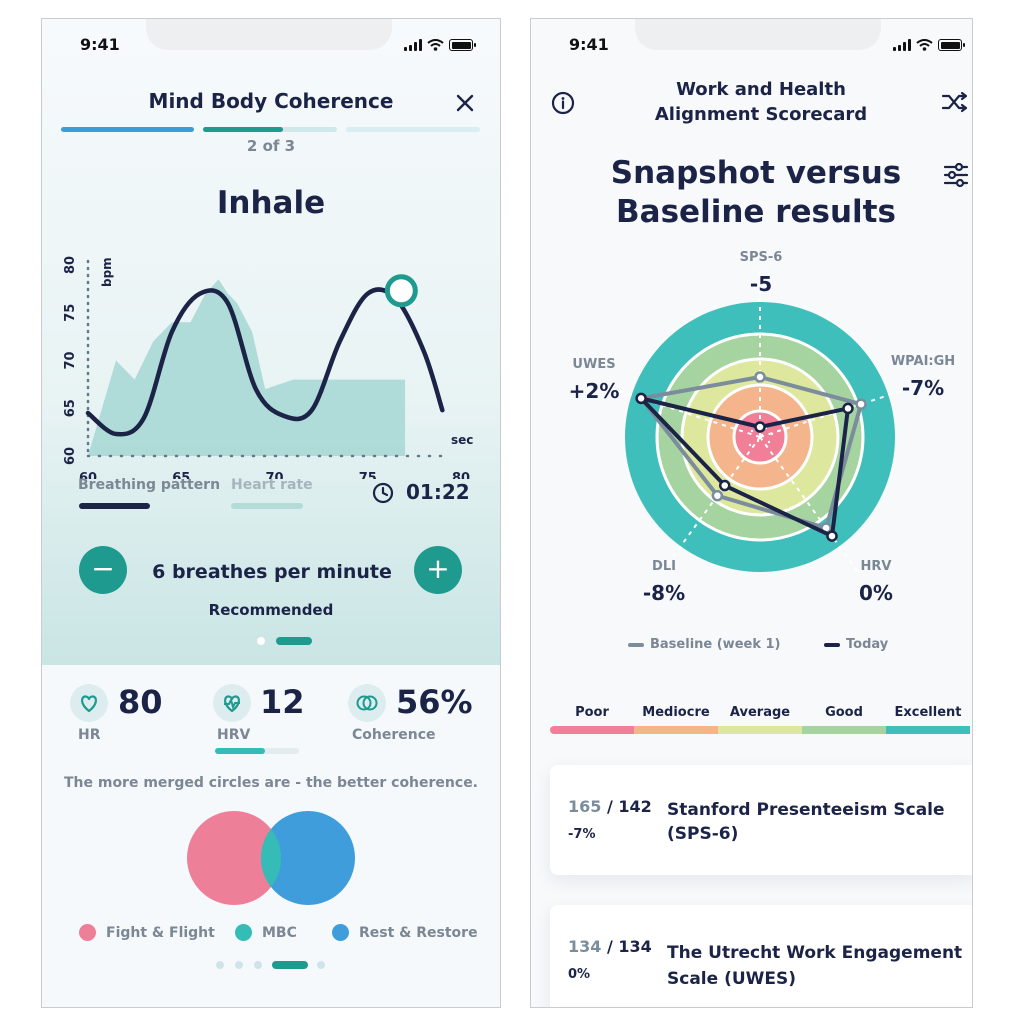 This screenshot has width=1014, height=1024. I want to click on axis-label-hrv: HRV, so click(876, 566).